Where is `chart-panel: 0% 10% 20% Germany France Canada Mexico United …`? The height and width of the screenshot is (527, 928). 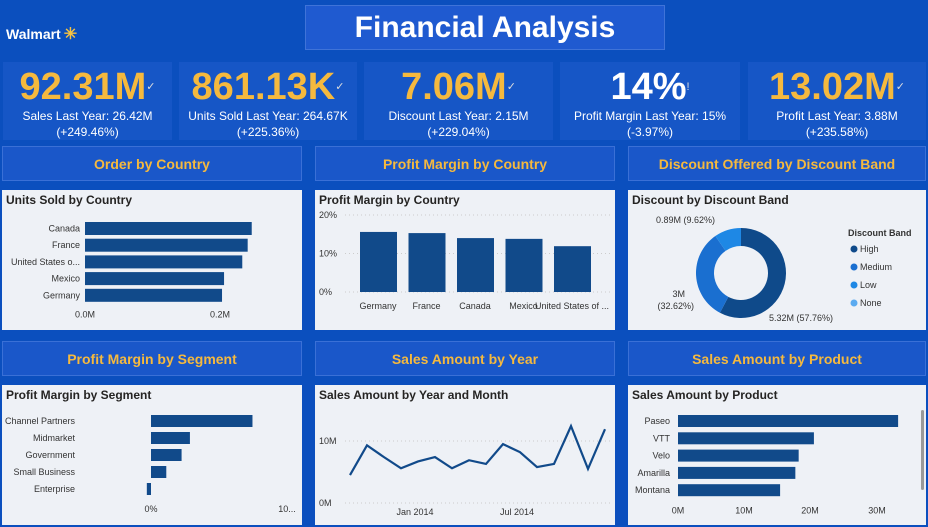 chart-panel: 0% 10% 20% Germany France Canada Mexico United … is located at coordinates (465, 260).